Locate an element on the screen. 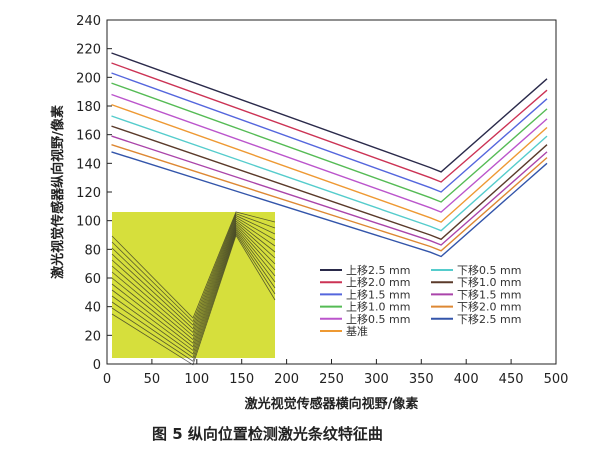  y-tick-label: 20 is located at coordinates (92, 336).